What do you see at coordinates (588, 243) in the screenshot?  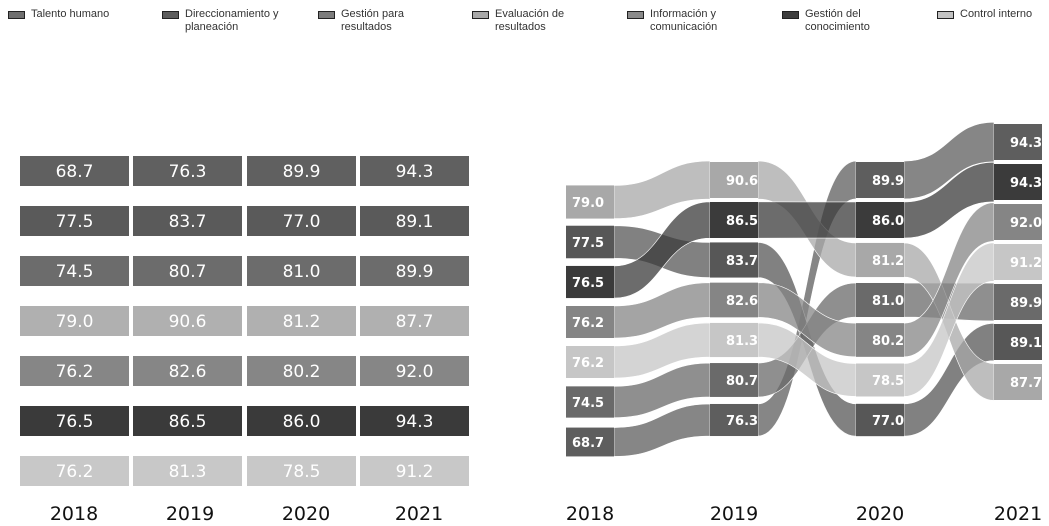 I see `node-value: 77.5` at bounding box center [588, 243].